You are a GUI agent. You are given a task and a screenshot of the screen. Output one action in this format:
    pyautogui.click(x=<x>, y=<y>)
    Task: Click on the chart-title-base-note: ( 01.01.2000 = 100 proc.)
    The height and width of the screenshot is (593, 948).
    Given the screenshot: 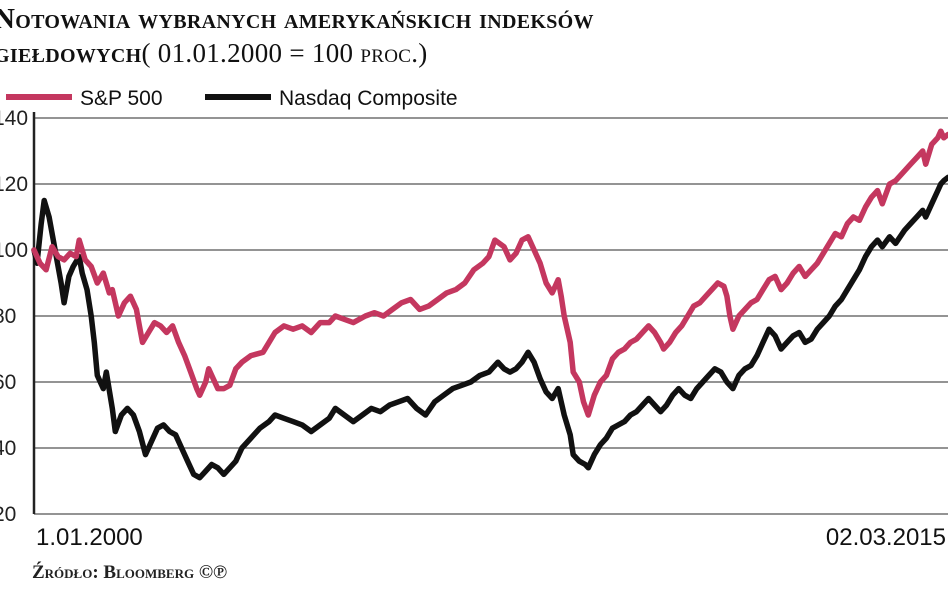 What is the action you would take?
    pyautogui.click(x=284, y=53)
    